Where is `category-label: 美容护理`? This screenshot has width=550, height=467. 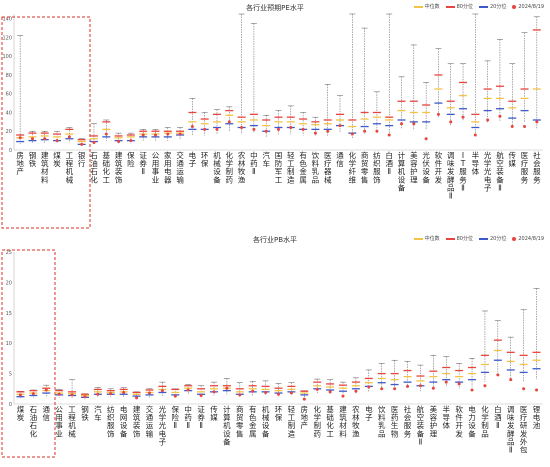
category-label: 美容护理 is located at coordinates (414, 167).